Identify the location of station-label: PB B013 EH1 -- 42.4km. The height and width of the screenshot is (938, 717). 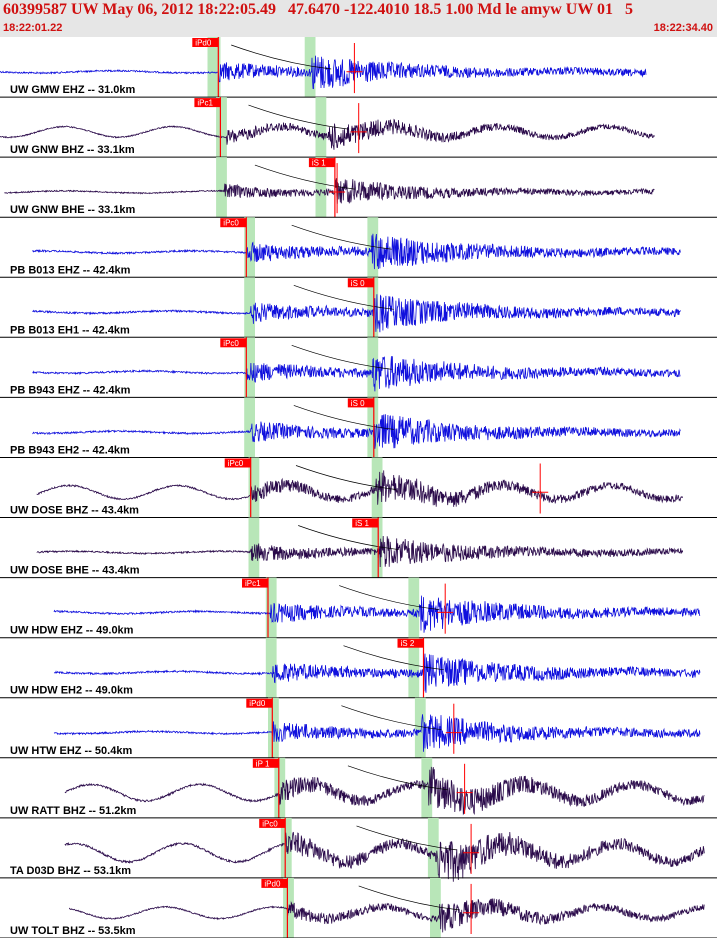
(70, 330).